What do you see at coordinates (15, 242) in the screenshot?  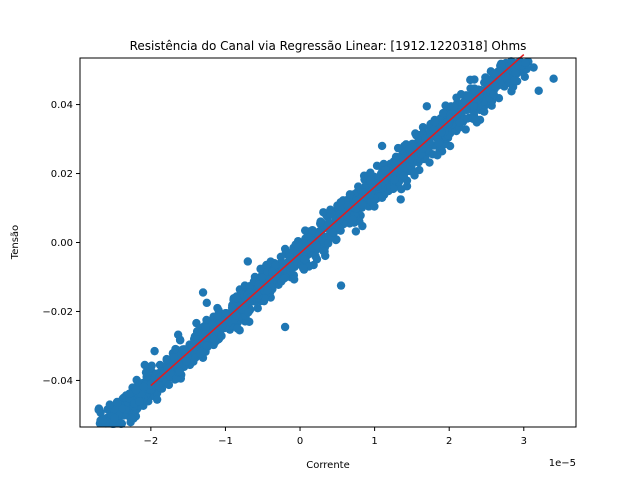 I see `y-axis-label: Tensão` at bounding box center [15, 242].